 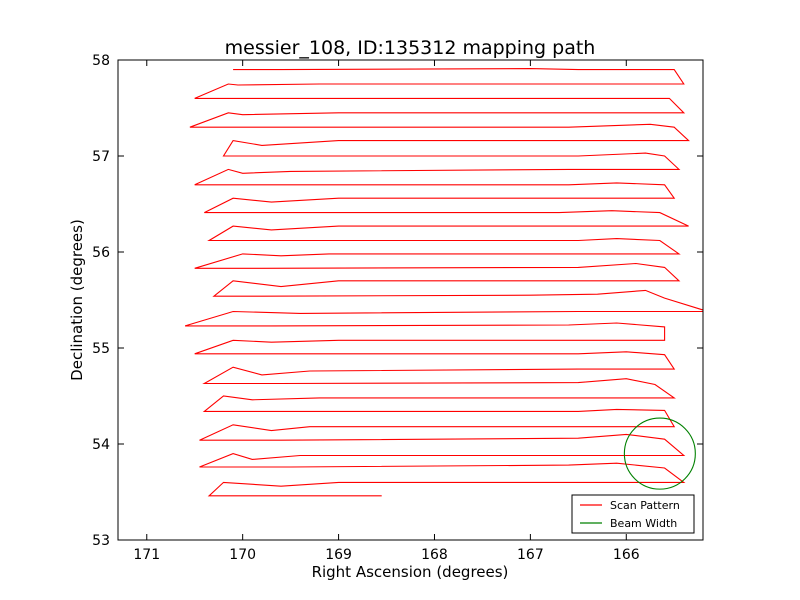 I want to click on x-tick-label: 171, so click(x=146, y=555).